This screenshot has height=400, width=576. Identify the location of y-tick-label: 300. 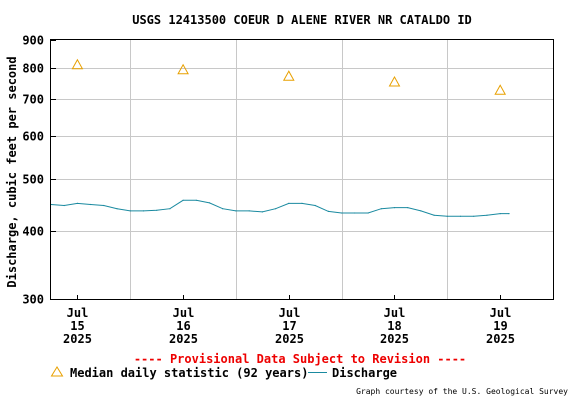
(33, 300).